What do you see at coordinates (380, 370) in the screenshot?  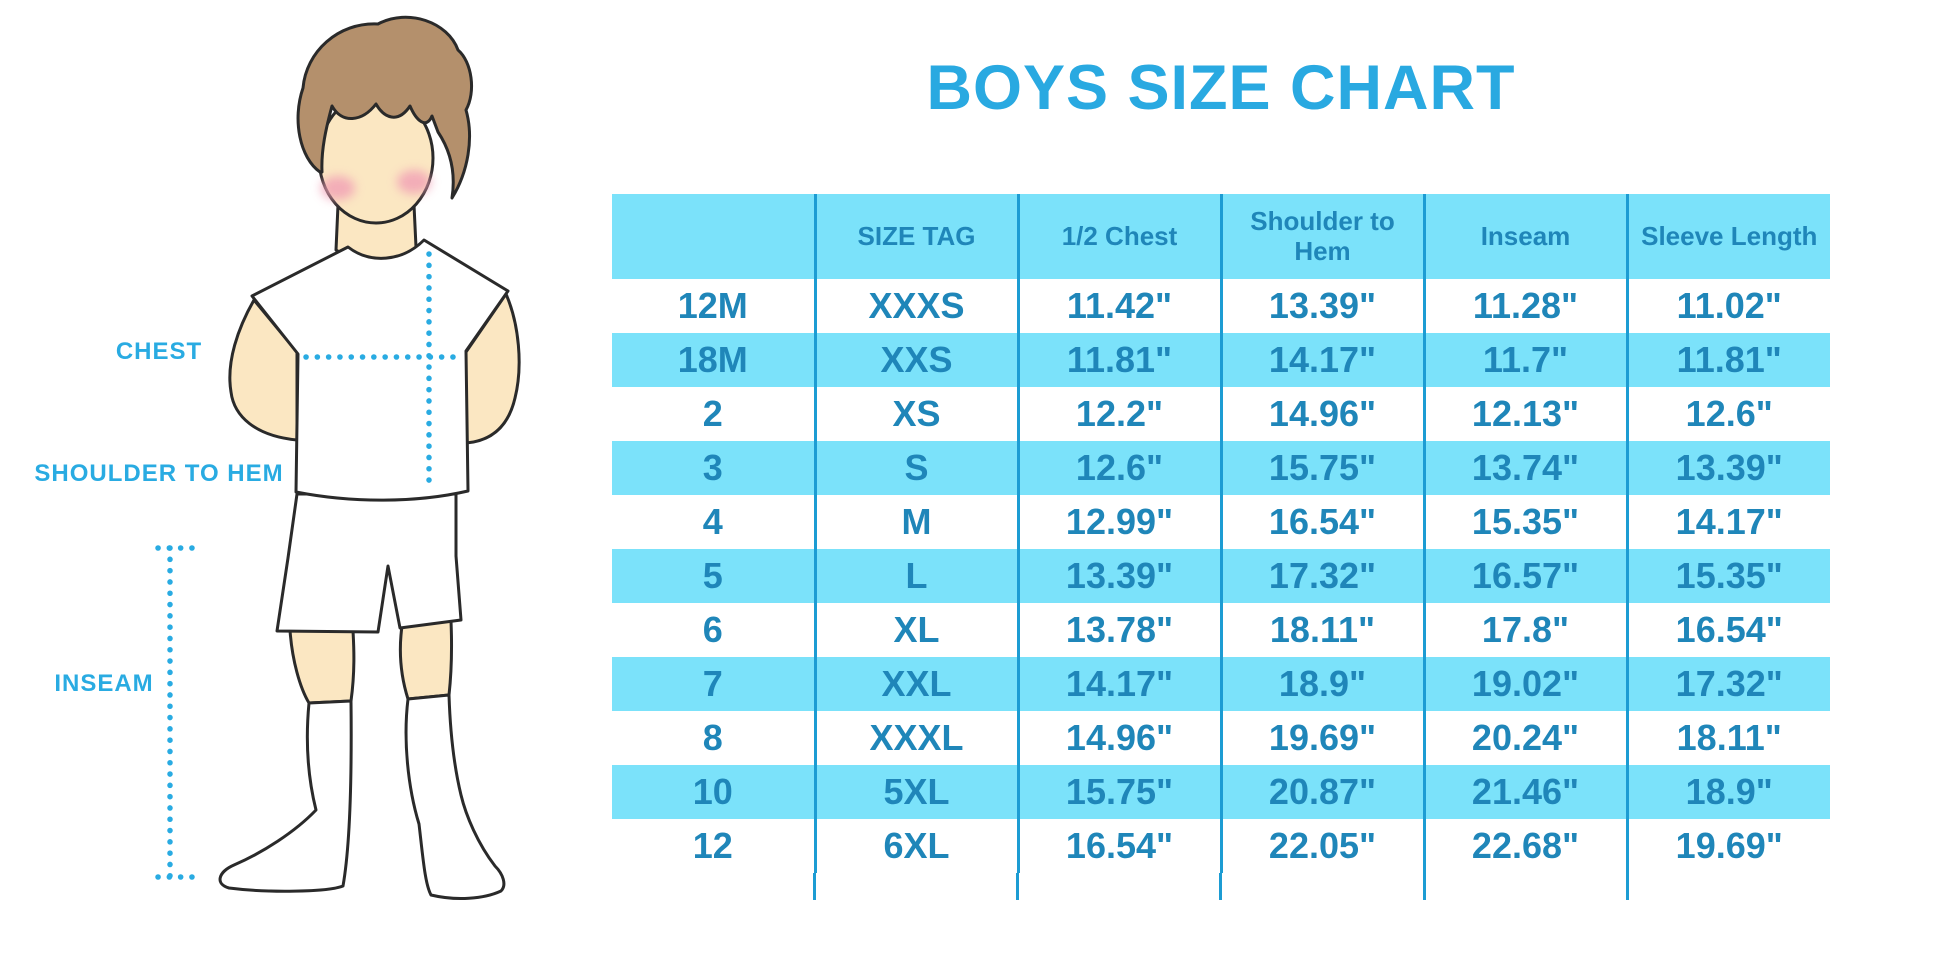 I see `t-shirt` at bounding box center [380, 370].